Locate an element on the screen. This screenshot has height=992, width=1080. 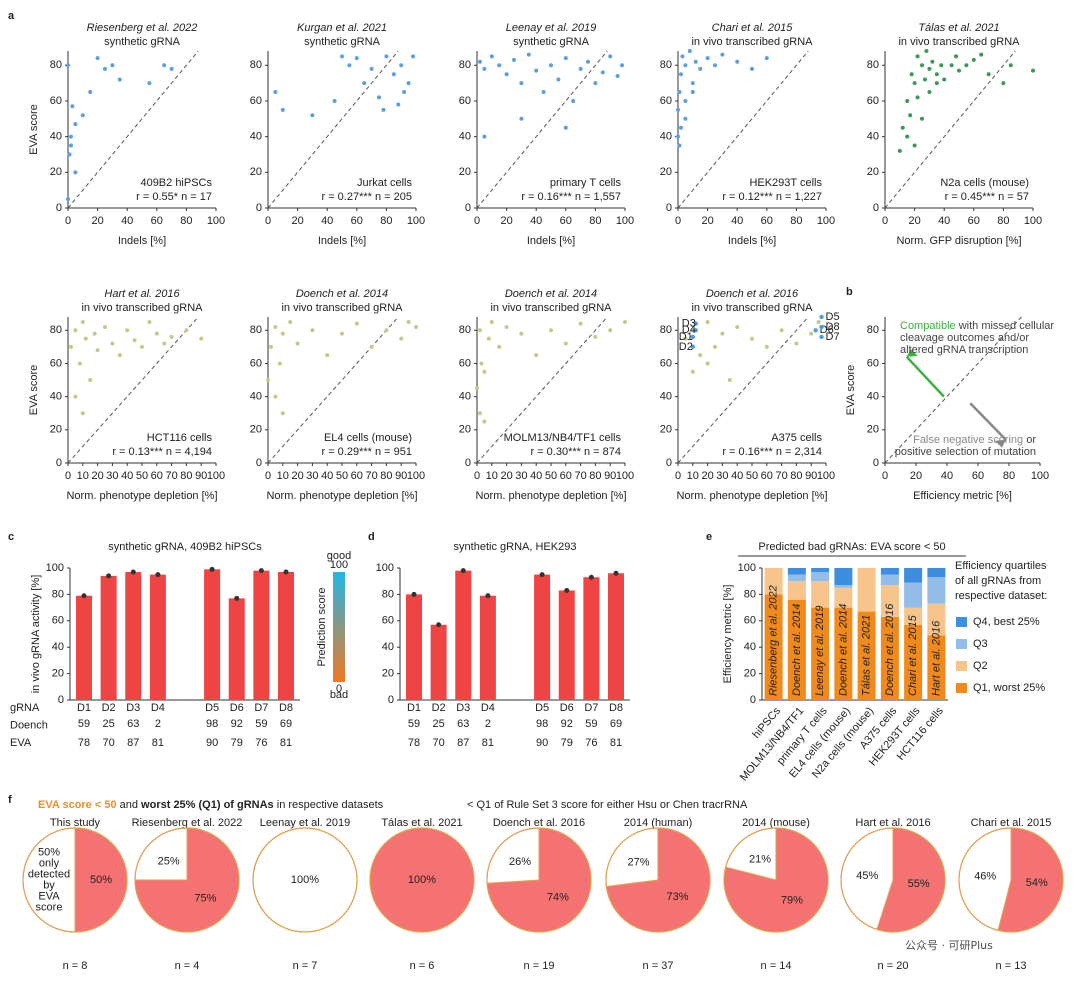
score-value: 78 is located at coordinates (414, 743).